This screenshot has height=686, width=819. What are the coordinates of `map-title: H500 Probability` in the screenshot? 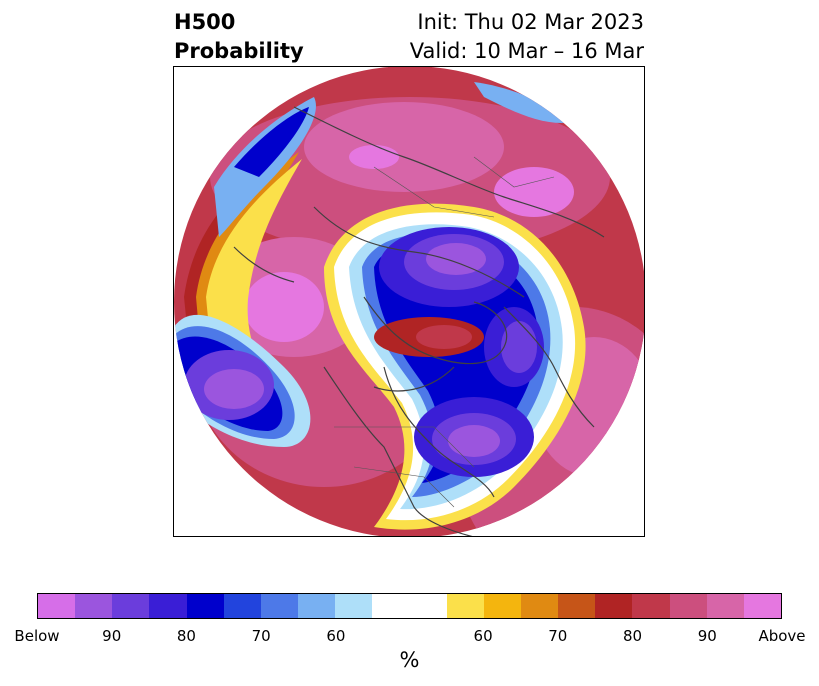 It's located at (239, 37).